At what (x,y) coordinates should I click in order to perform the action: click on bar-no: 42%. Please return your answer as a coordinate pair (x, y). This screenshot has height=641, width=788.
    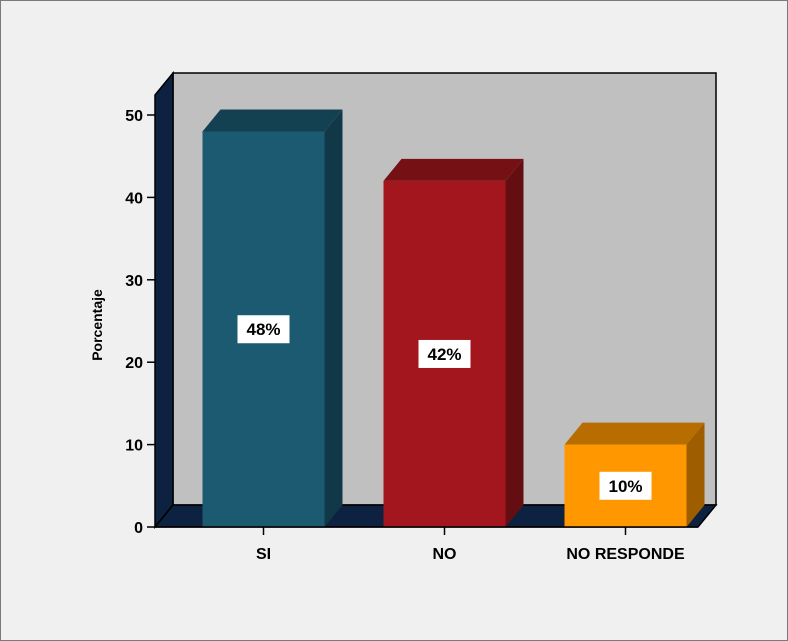
    Looking at the image, I should click on (453, 343).